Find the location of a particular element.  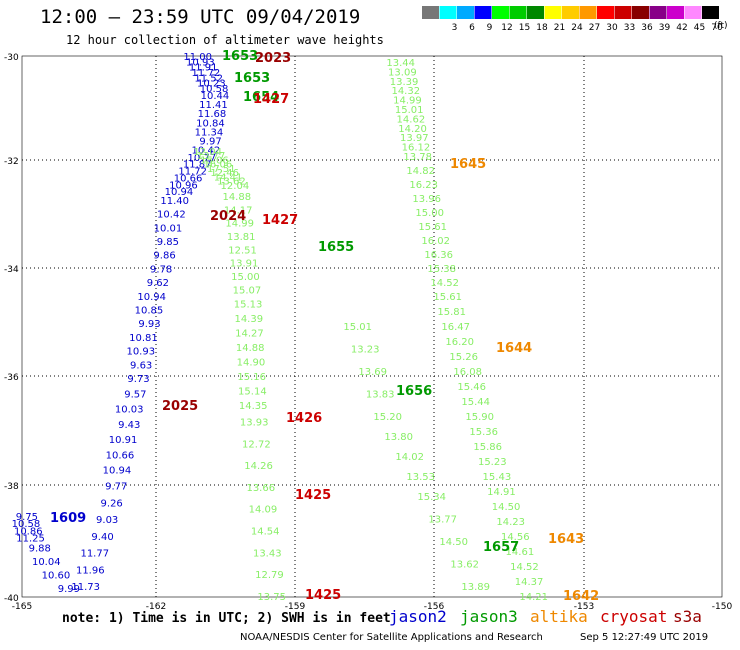

scale-label: 36 is located at coordinates (647, 28).